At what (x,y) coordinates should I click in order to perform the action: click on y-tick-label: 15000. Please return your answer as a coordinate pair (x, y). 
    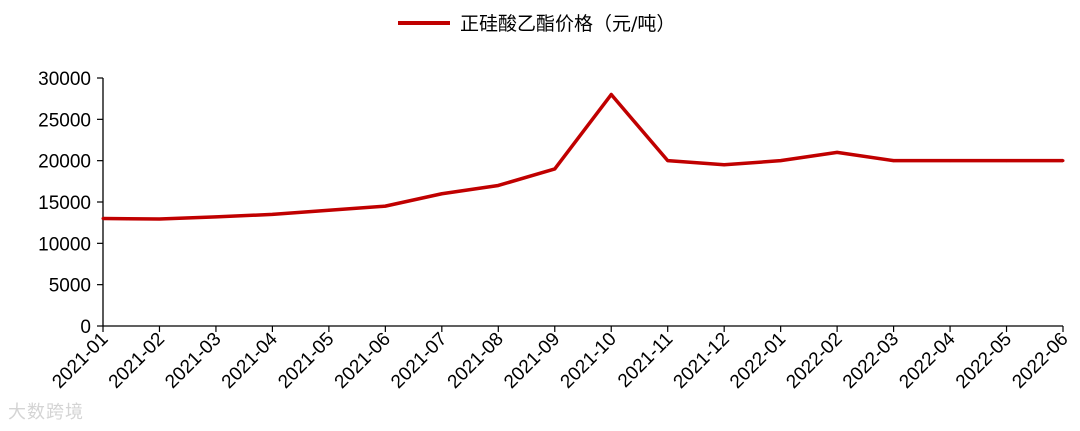
    Looking at the image, I should click on (64, 203).